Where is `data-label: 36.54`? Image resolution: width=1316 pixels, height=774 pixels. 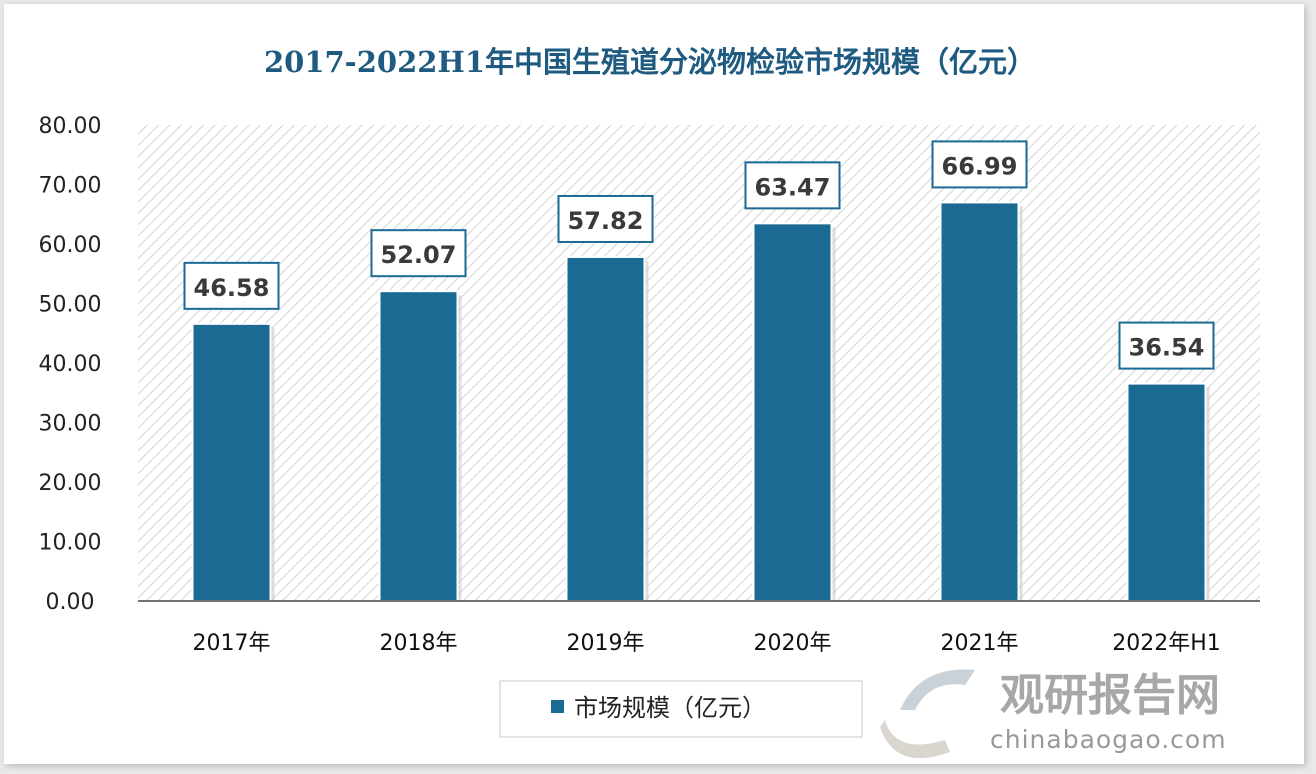
data-label: 36.54 is located at coordinates (1167, 348).